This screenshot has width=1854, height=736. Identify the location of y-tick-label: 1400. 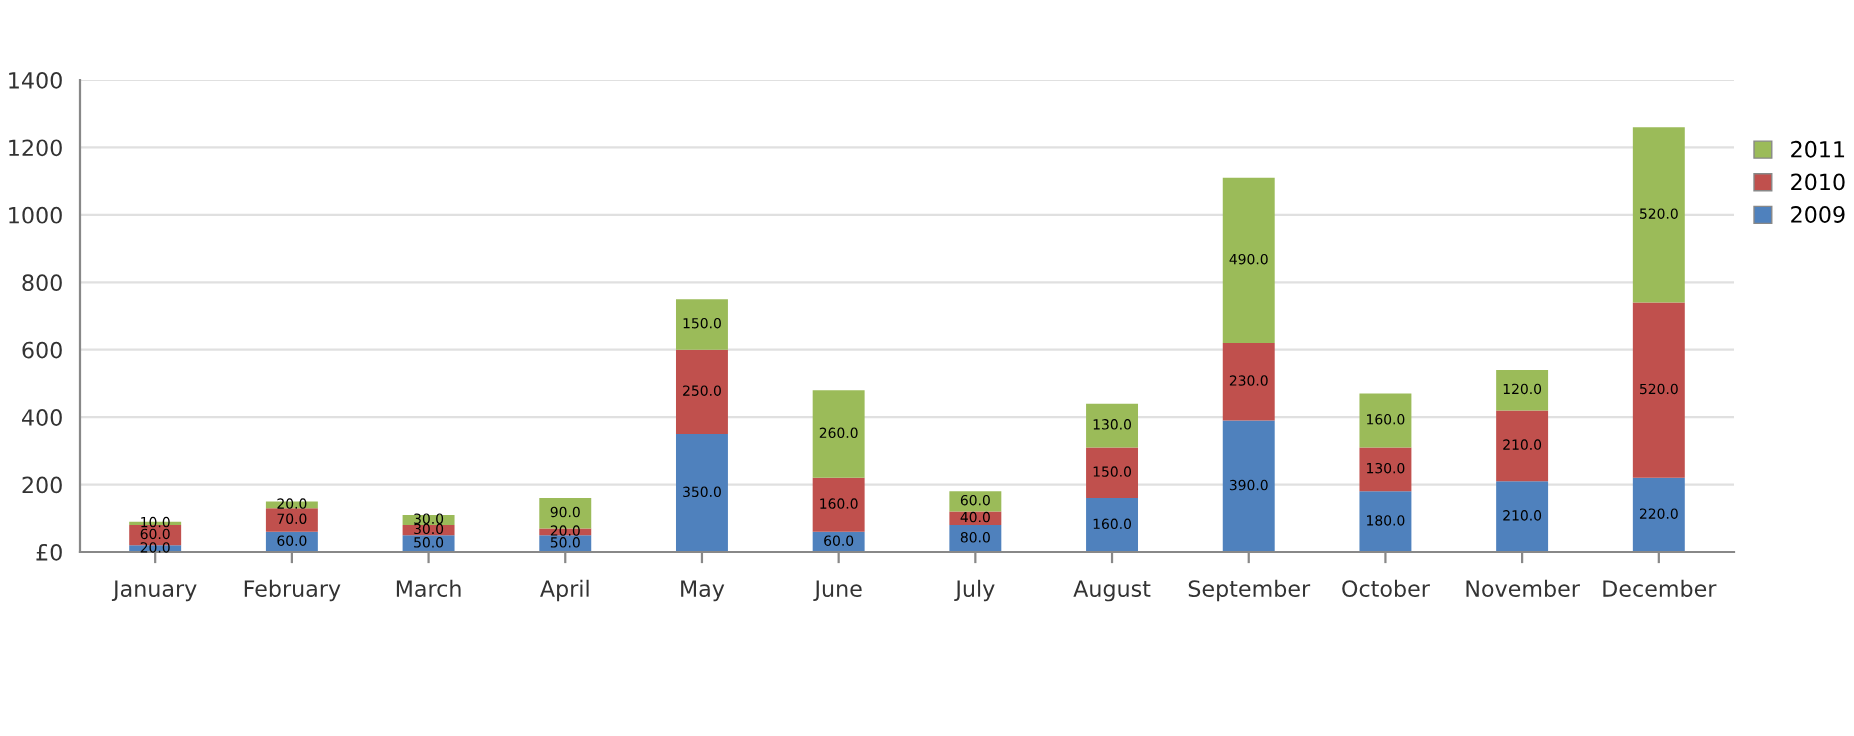
(35, 80).